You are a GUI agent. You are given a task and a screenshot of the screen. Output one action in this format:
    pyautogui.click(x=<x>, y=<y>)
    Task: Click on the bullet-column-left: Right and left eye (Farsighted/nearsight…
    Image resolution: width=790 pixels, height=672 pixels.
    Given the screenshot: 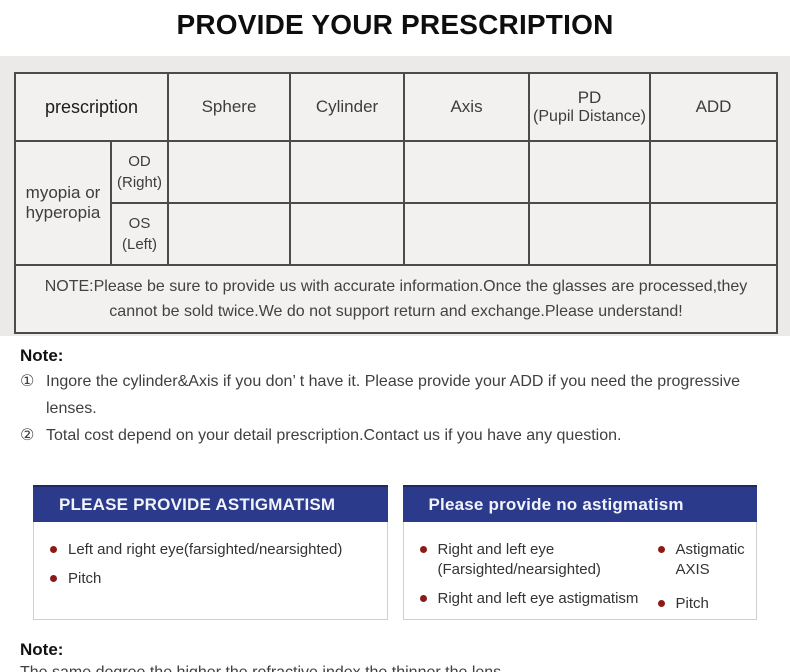 What is the action you would take?
    pyautogui.click(x=538, y=579)
    